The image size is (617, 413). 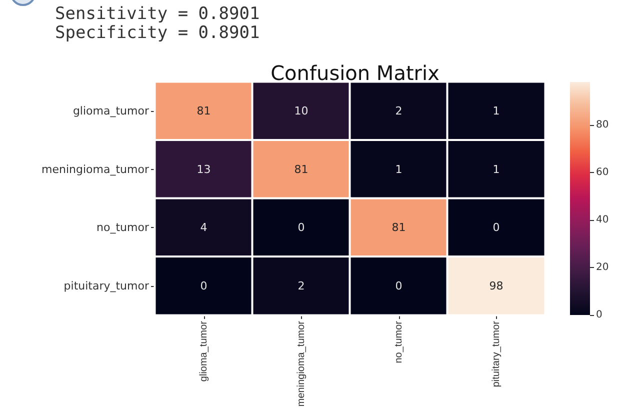 I want to click on x-tick-label: glioma_tumor, so click(x=204, y=351).